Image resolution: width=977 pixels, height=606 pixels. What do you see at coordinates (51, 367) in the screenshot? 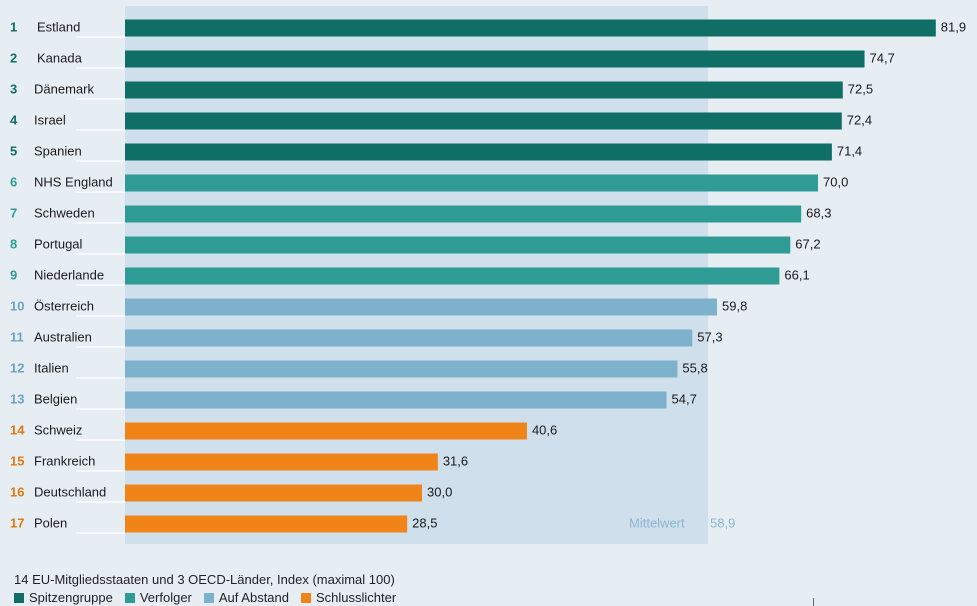
I see `country-label: Italien` at bounding box center [51, 367].